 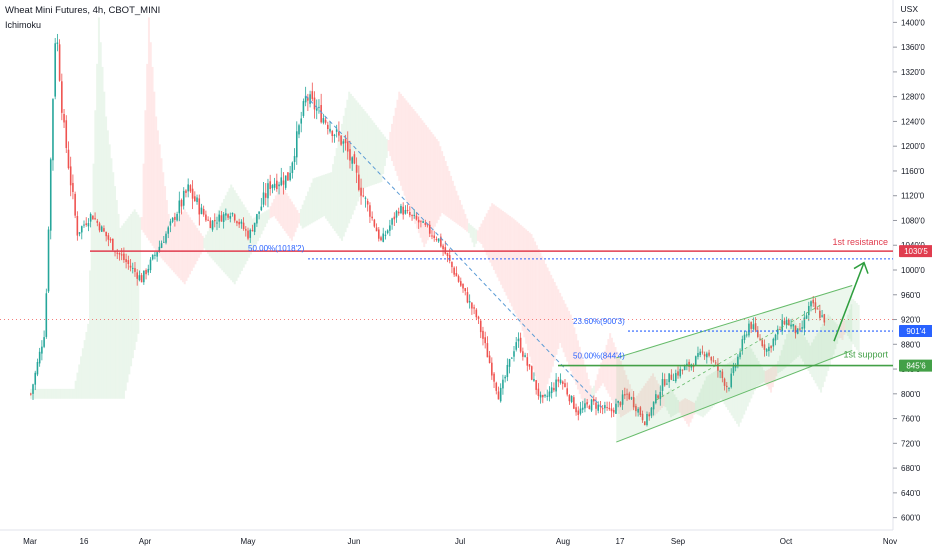 What do you see at coordinates (83, 10) in the screenshot?
I see `symbol-title: Wheat Mini Futures, 4h, CBOT_MINI` at bounding box center [83, 10].